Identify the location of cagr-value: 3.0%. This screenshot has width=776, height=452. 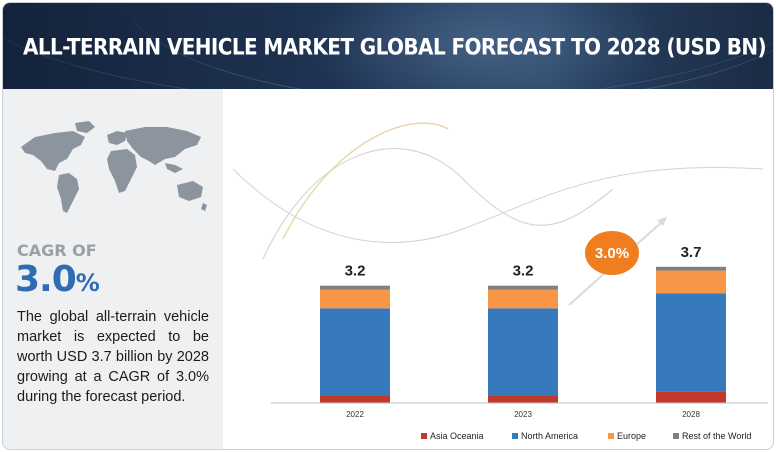
(57, 279).